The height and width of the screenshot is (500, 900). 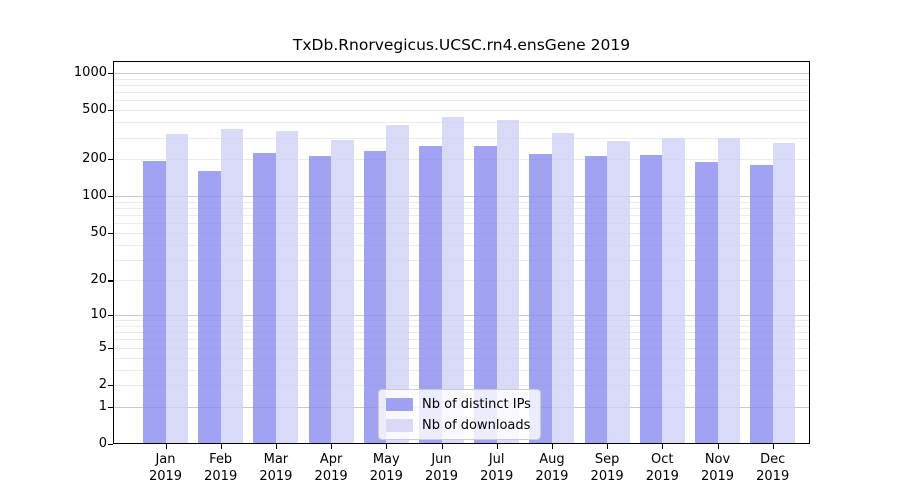 I want to click on bar-downloads-may, so click(x=397, y=284).